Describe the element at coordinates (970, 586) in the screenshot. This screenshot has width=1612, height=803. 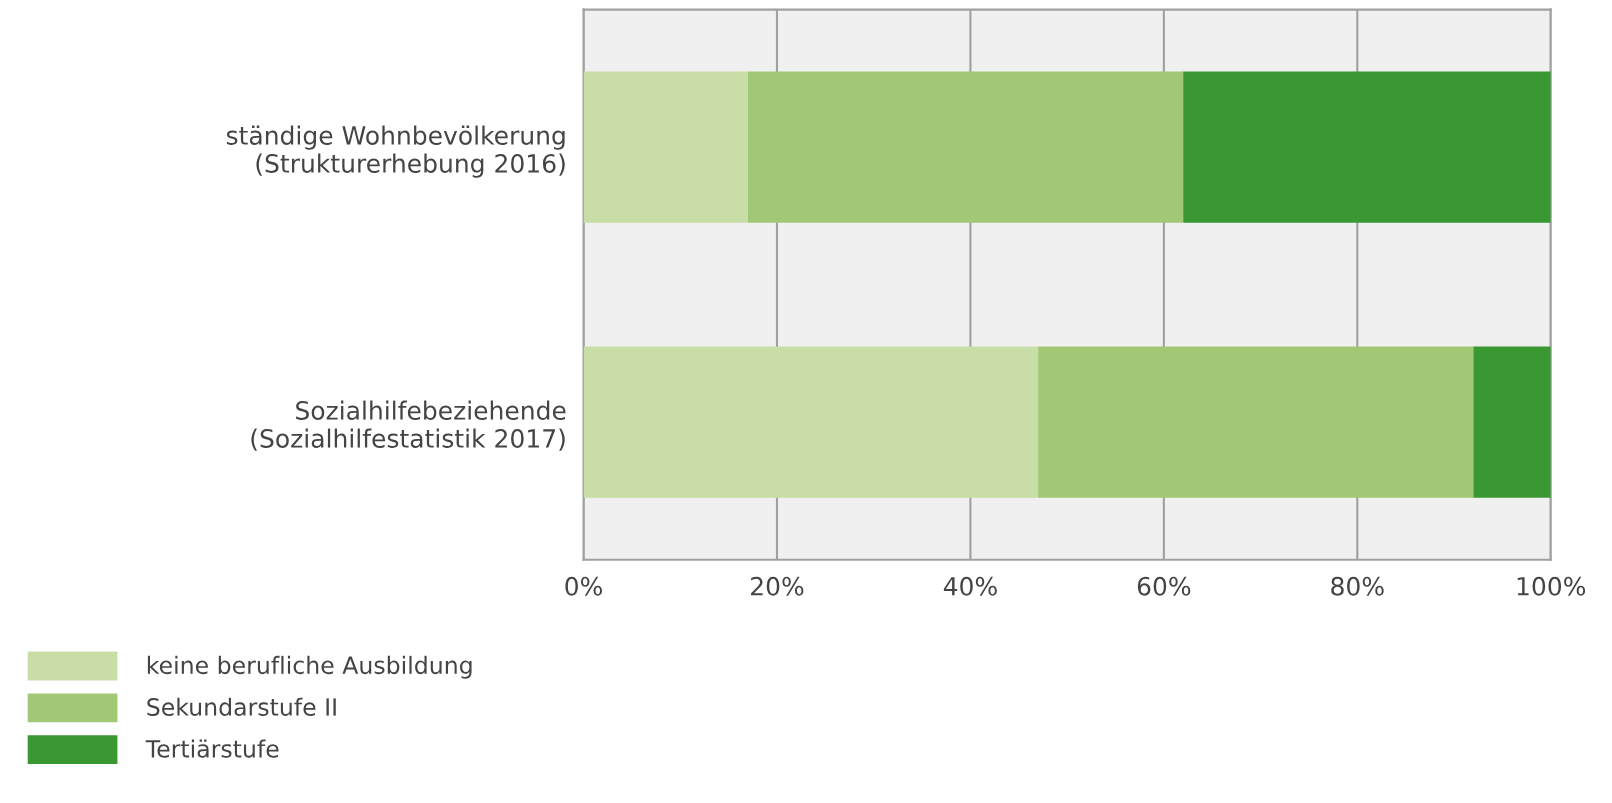
I see `x-tick-label: 40%` at that location.